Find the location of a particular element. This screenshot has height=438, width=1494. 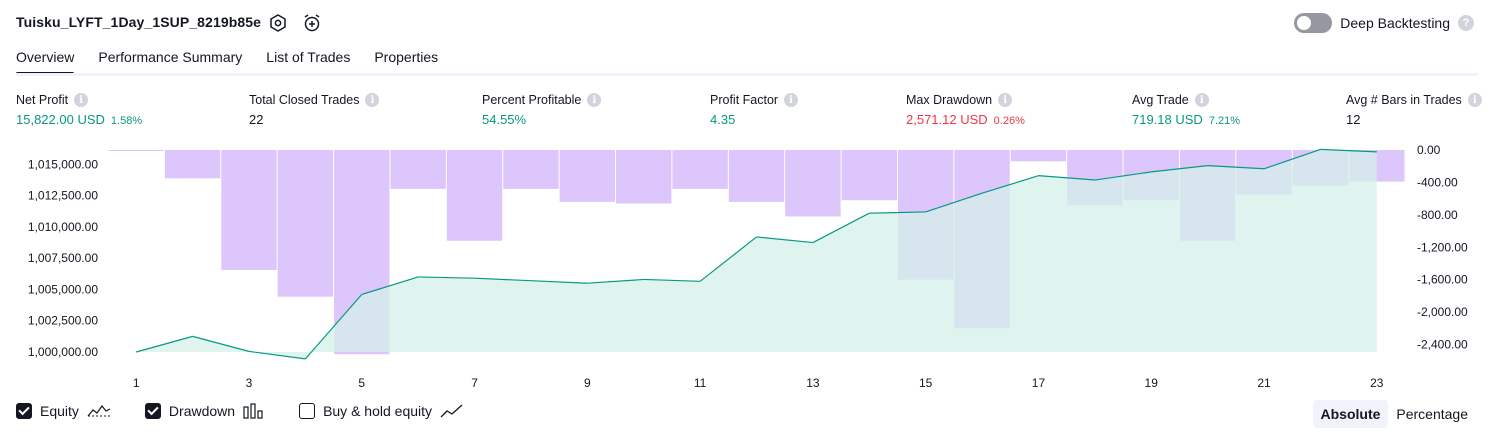

strategy-title: Tuisku_LYFT_1Day_1SUP_8219b85e is located at coordinates (139, 22).